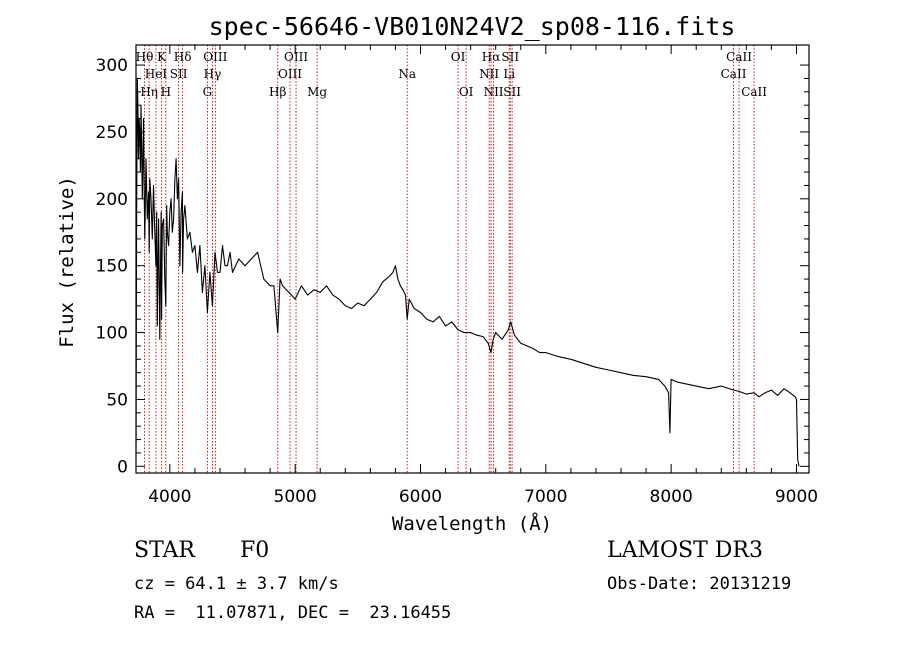 The width and height of the screenshot is (900, 649). I want to click on line-marker-label-27: CaII, so click(754, 92).